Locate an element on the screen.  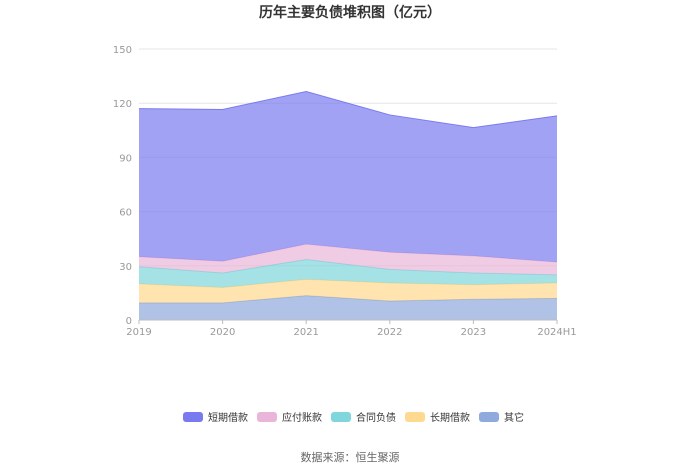
x-tick-label: 2020 is located at coordinates (222, 332).